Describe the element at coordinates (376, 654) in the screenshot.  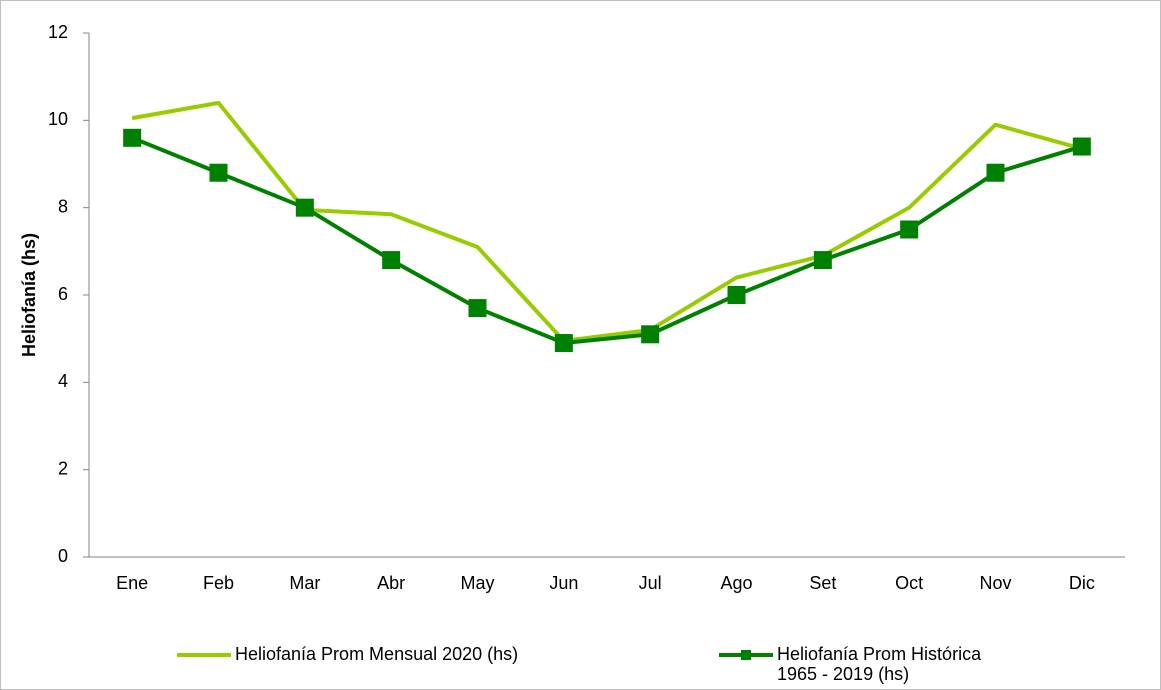
I see `legend-label: Heliofanía Prom Mensual 2020 (hs)` at that location.